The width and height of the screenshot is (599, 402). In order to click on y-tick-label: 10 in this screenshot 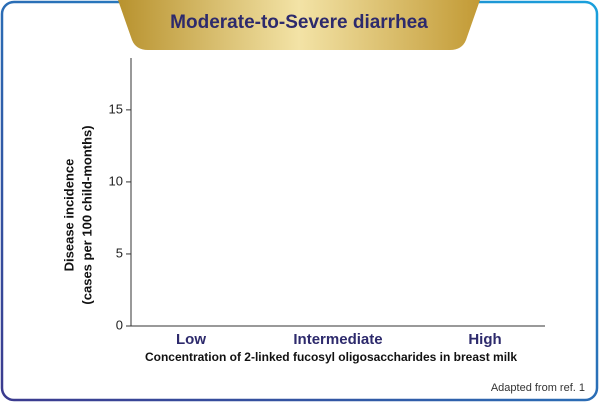, I will do `click(116, 180)`.